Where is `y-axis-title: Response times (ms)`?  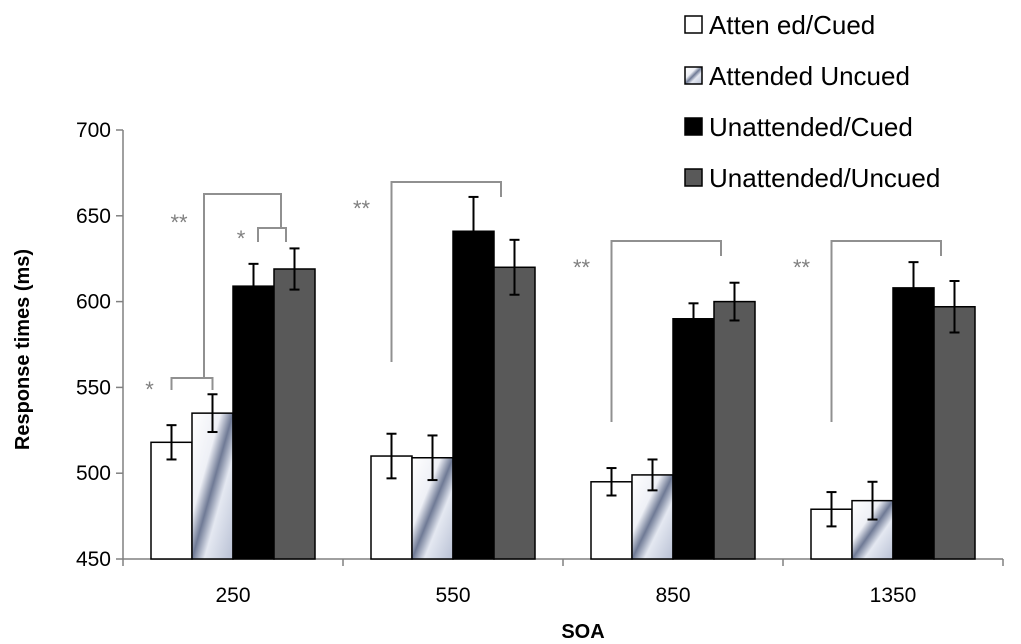 y-axis-title: Response times (ms) is located at coordinates (23, 349).